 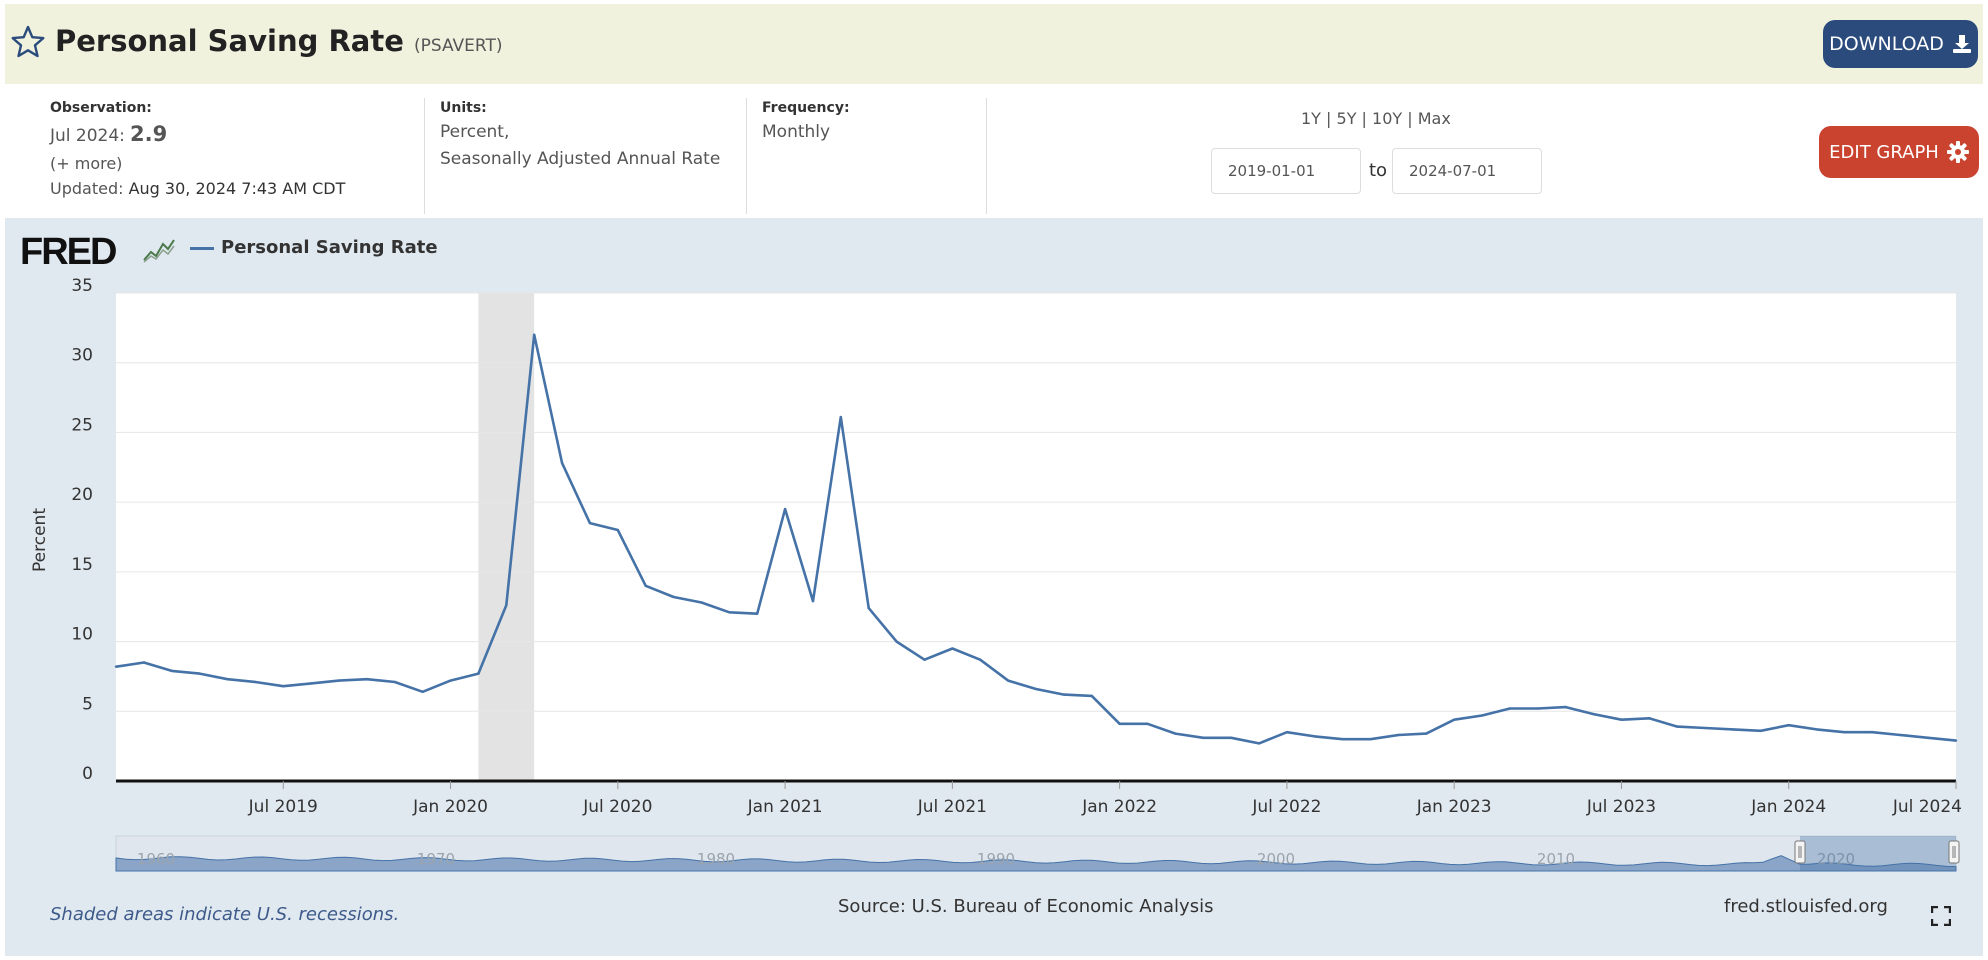 I want to click on download-button: DOWNLOAD, so click(x=1900, y=44).